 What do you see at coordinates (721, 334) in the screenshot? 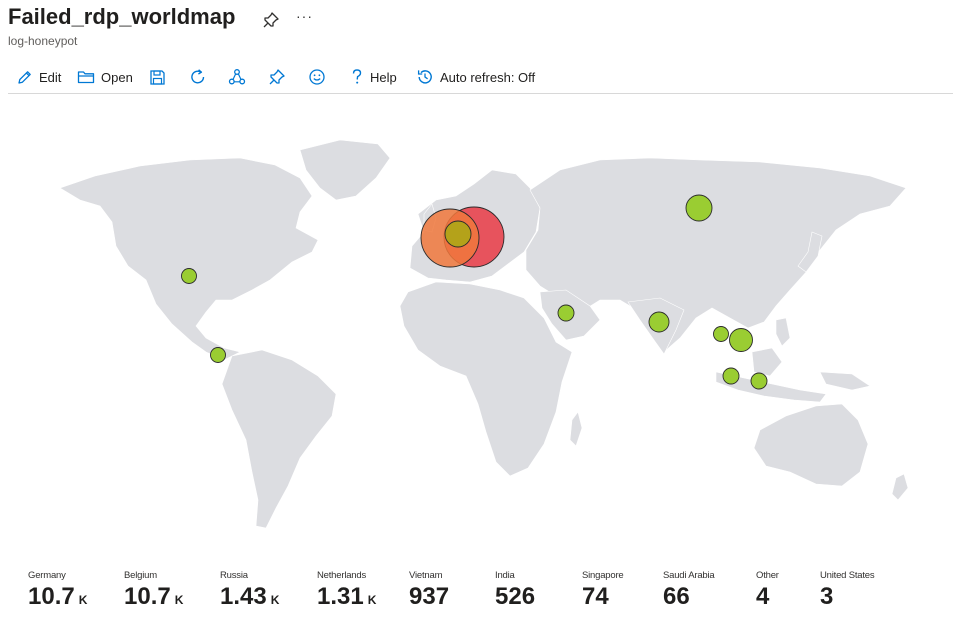
I see `bubble-small-asia` at bounding box center [721, 334].